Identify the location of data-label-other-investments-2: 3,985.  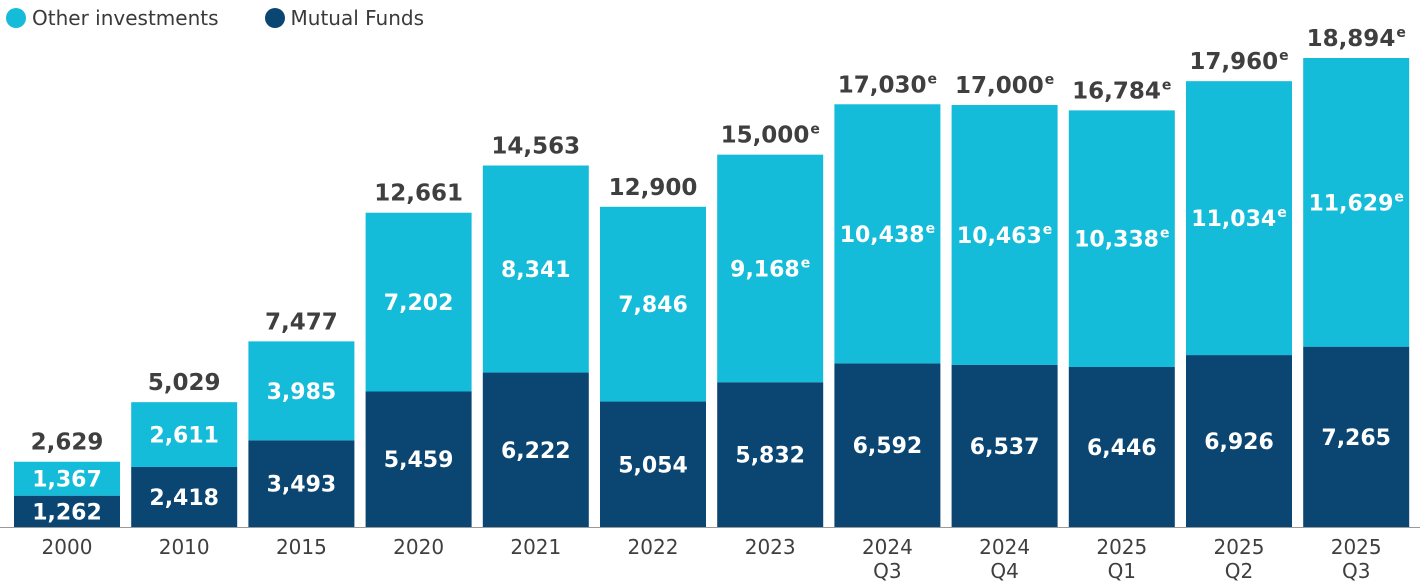
(302, 392).